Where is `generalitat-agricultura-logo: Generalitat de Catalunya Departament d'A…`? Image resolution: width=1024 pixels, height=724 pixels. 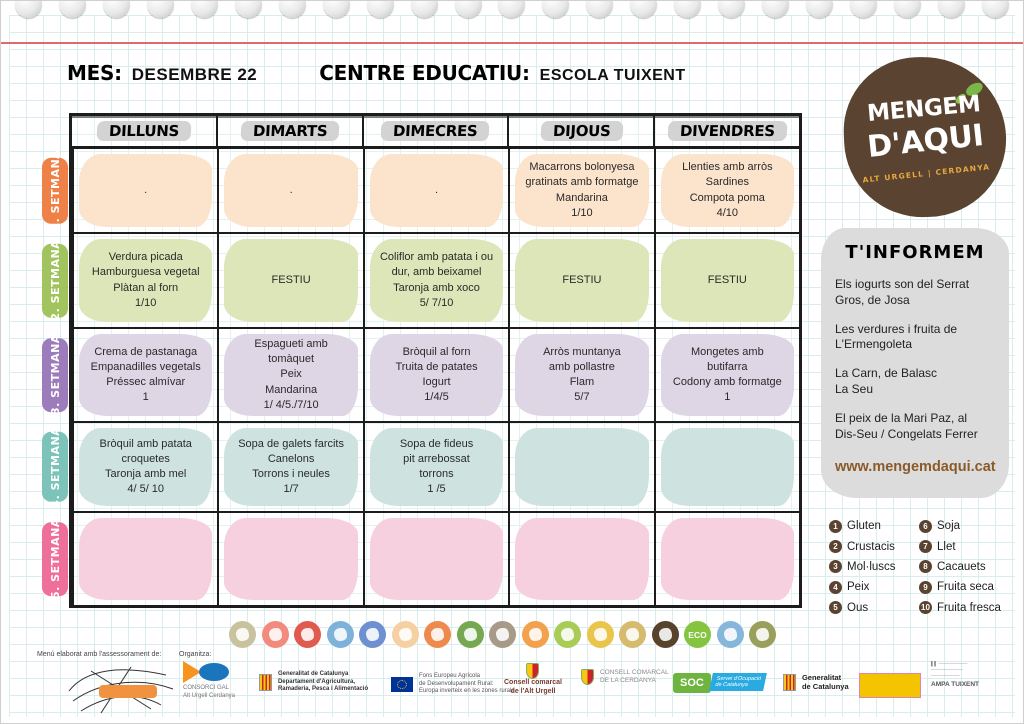
generalitat-agricultura-logo: Generalitat de Catalunya Departament d'A… is located at coordinates (313, 682).